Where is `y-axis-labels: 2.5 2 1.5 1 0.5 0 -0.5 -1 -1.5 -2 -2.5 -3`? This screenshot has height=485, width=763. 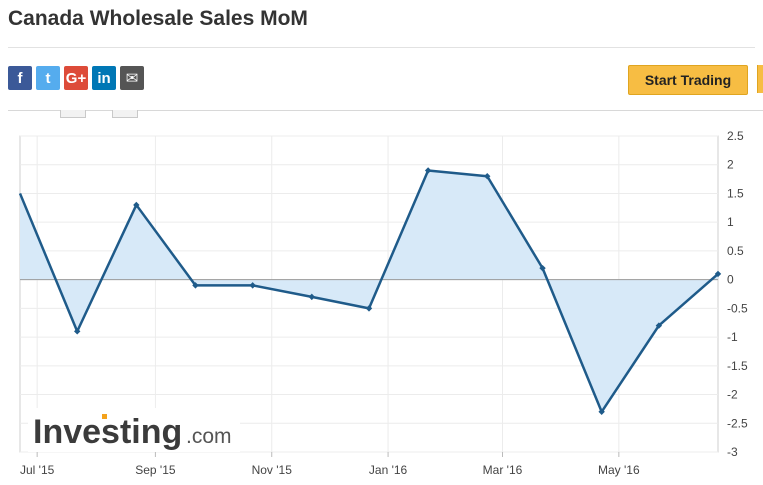 y-axis-labels: 2.5 2 1.5 1 0.5 0 -0.5 -1 -1.5 -2 -2.5 -3 is located at coordinates (737, 294).